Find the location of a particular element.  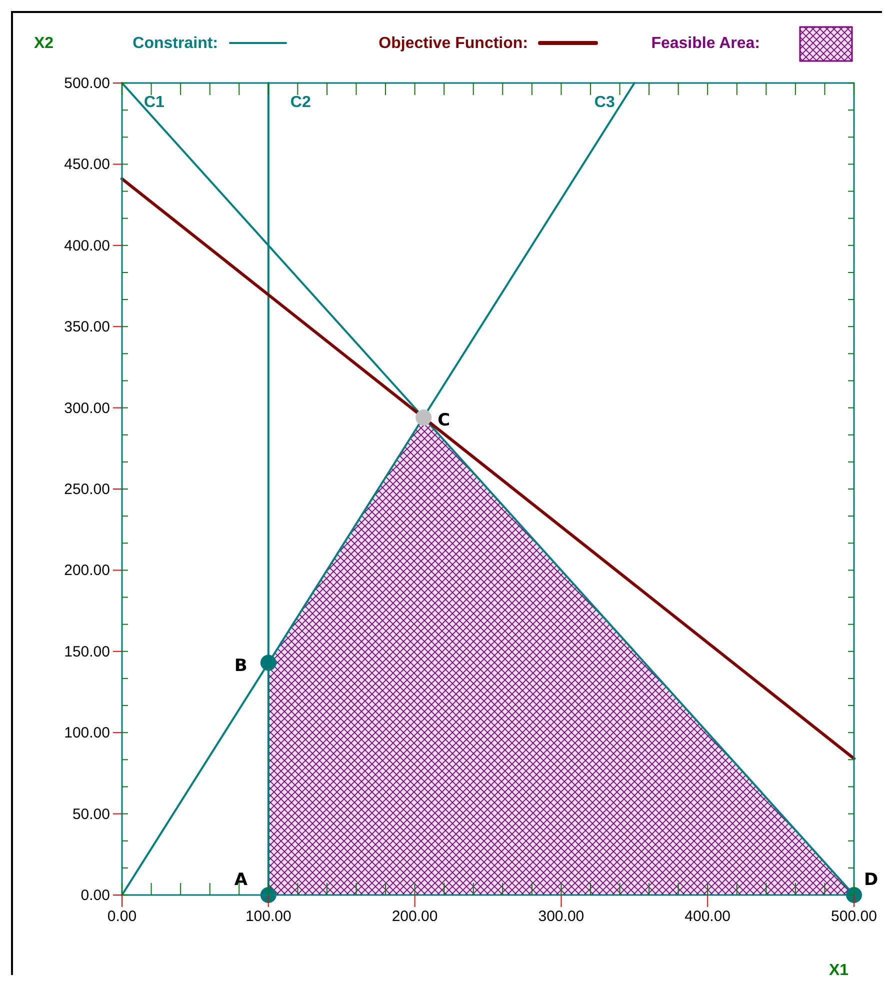

y-tick-label: 100.00 is located at coordinates (87, 733).